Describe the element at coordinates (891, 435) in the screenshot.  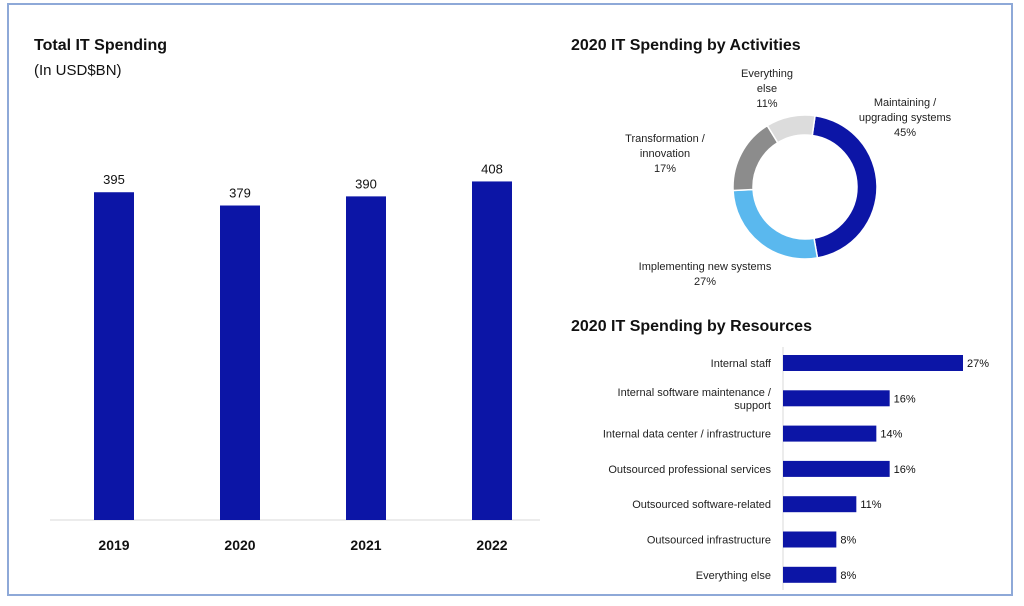
I see `resource-value-label-2: 14%` at that location.